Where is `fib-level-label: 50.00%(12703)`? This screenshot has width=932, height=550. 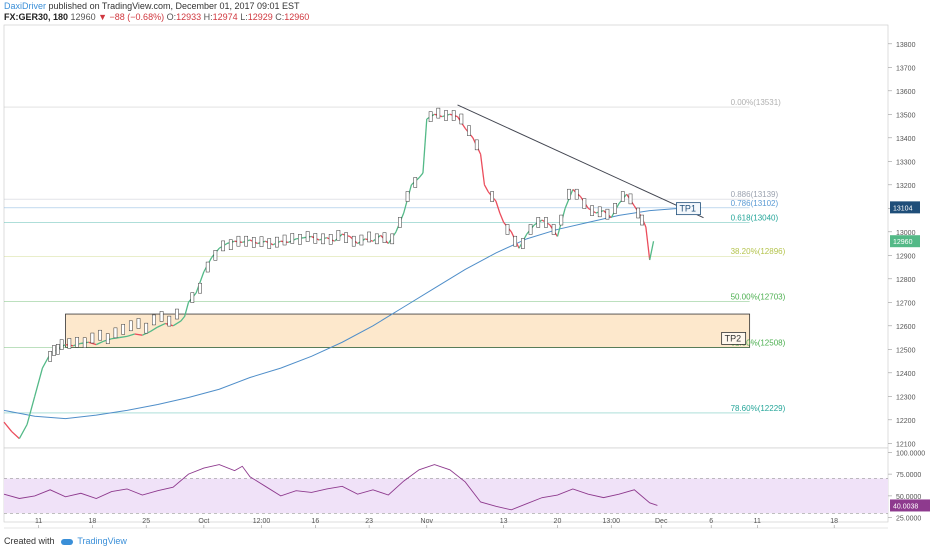 fib-level-label: 50.00%(12703) is located at coordinates (758, 297).